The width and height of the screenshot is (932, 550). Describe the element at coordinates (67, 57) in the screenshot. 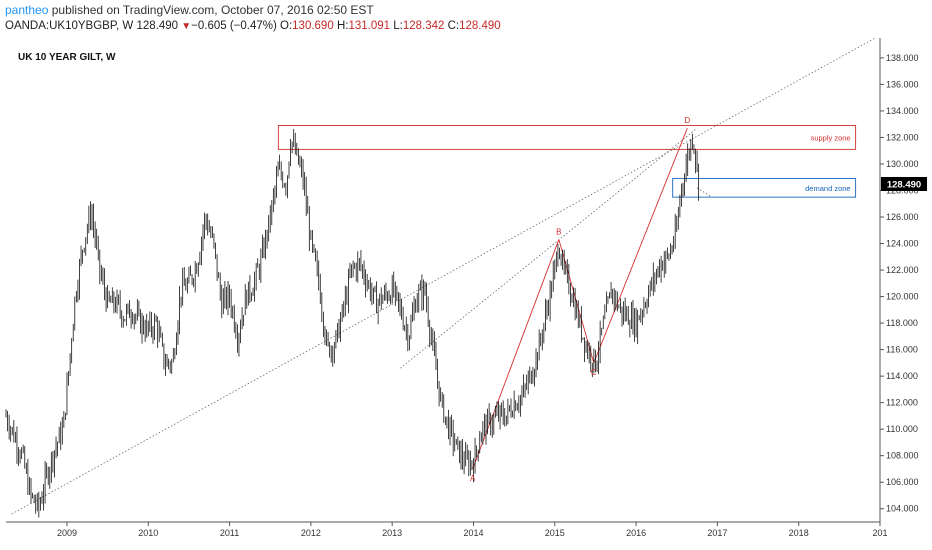

I see `chart-title: UK 10 YEAR GILT, W` at that location.